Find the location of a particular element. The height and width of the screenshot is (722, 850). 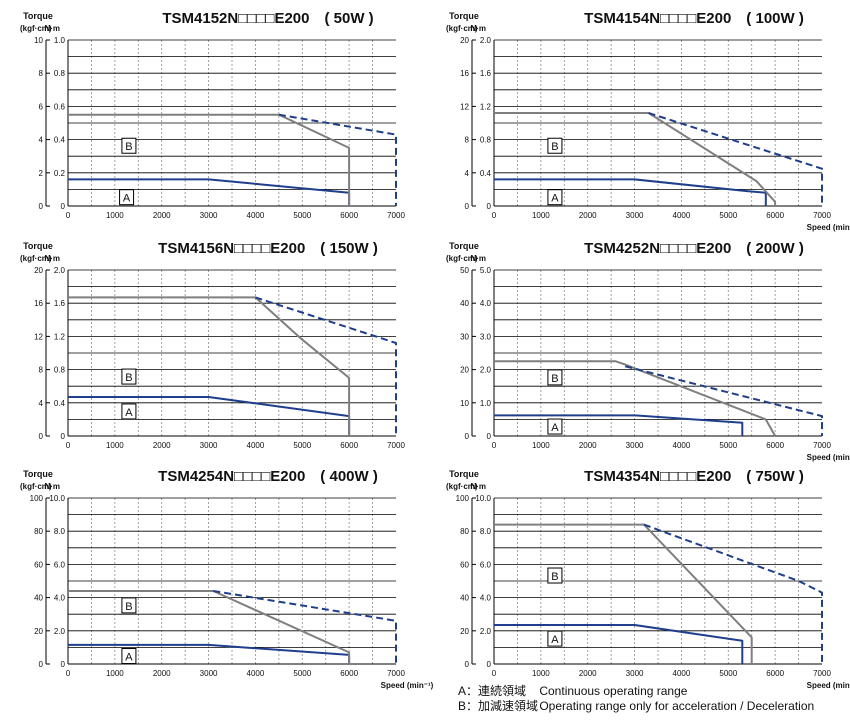

y-tick-kgf: 100 is located at coordinates (463, 498).